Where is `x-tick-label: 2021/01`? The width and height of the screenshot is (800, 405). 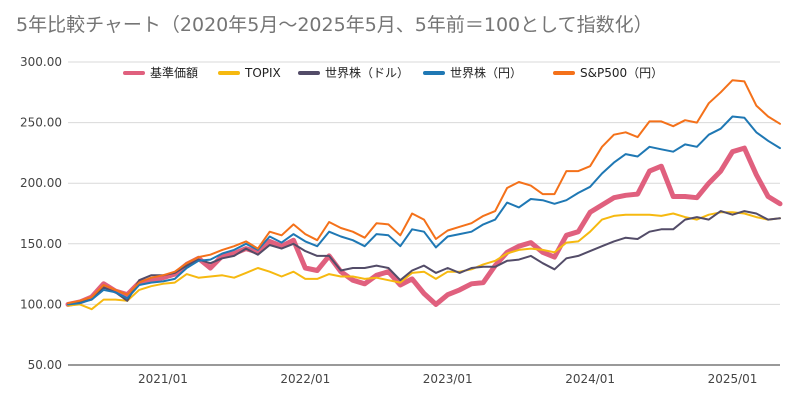 x-tick-label: 2021/01 is located at coordinates (163, 379).